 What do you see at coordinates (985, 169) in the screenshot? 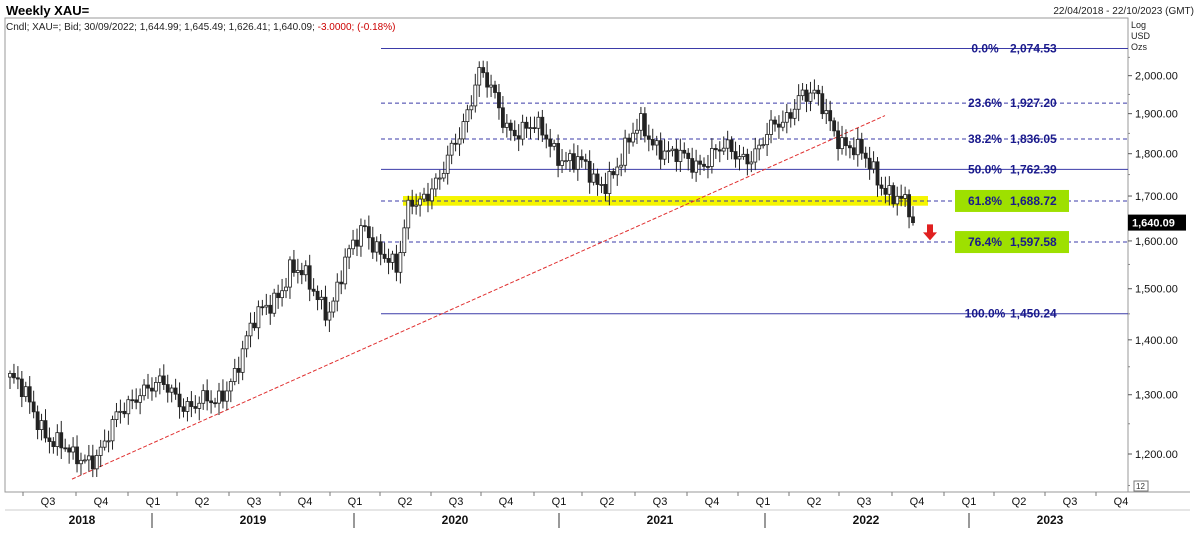
I see `fib-pct-label-3: 50.0%` at bounding box center [985, 169].